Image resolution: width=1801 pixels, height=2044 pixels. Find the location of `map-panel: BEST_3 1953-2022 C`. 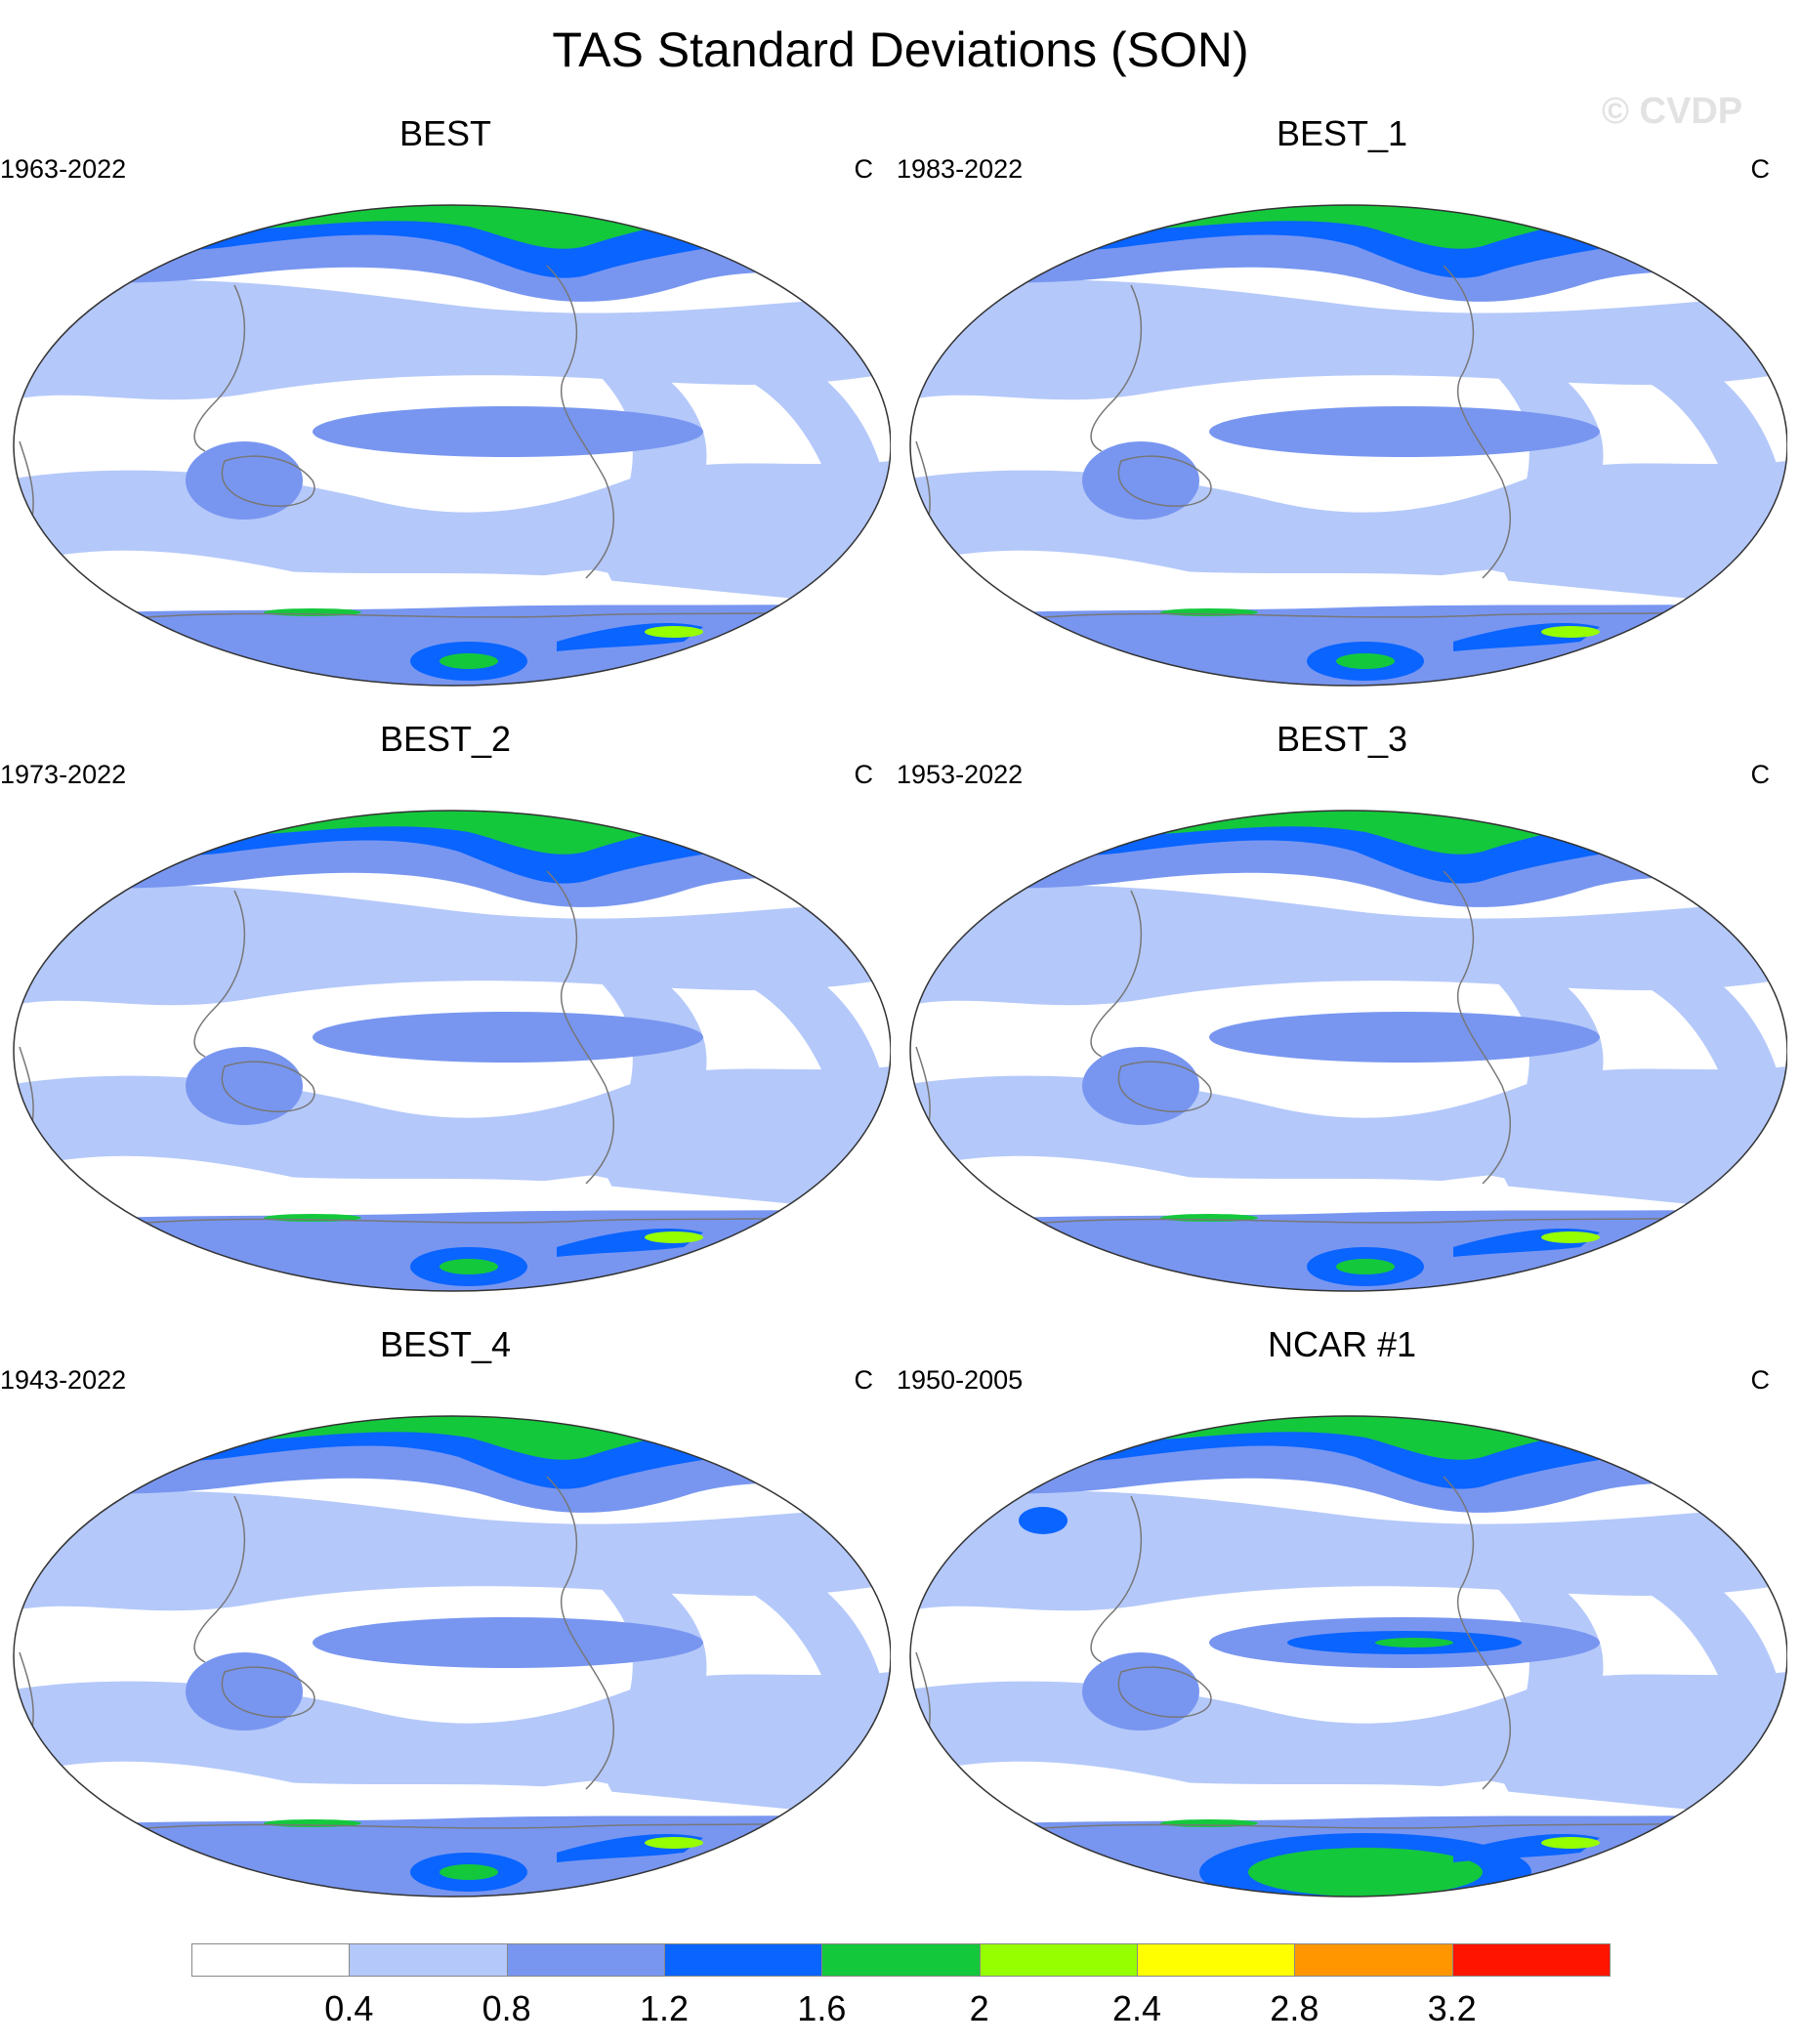

map-panel: BEST_3 1953-2022 C is located at coordinates (1342, 1016).